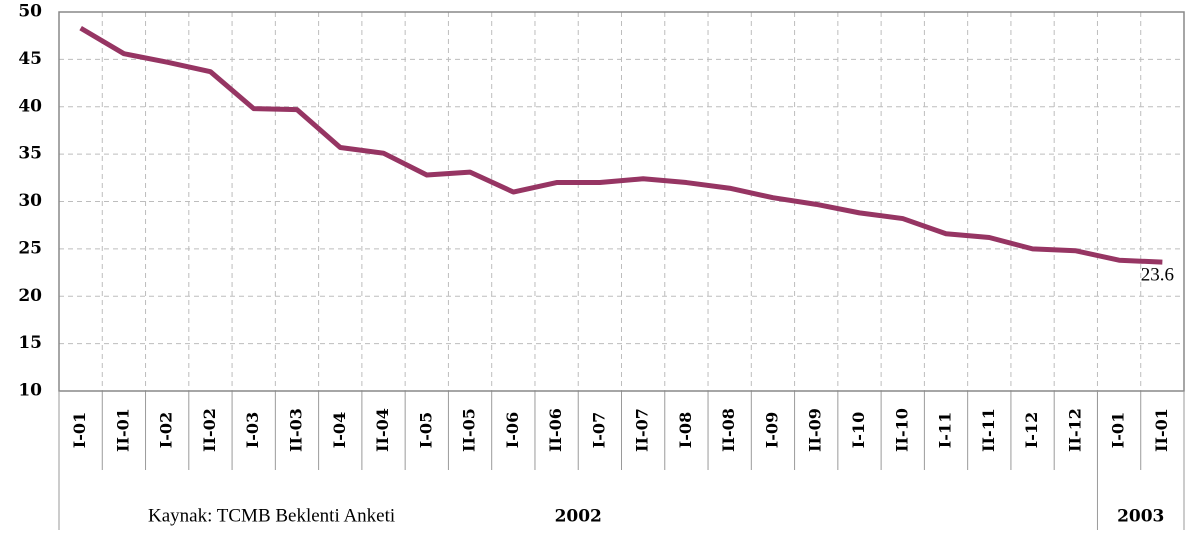 The width and height of the screenshot is (1186, 533). Describe the element at coordinates (30, 296) in the screenshot. I see `y-tick-label: 20` at that location.